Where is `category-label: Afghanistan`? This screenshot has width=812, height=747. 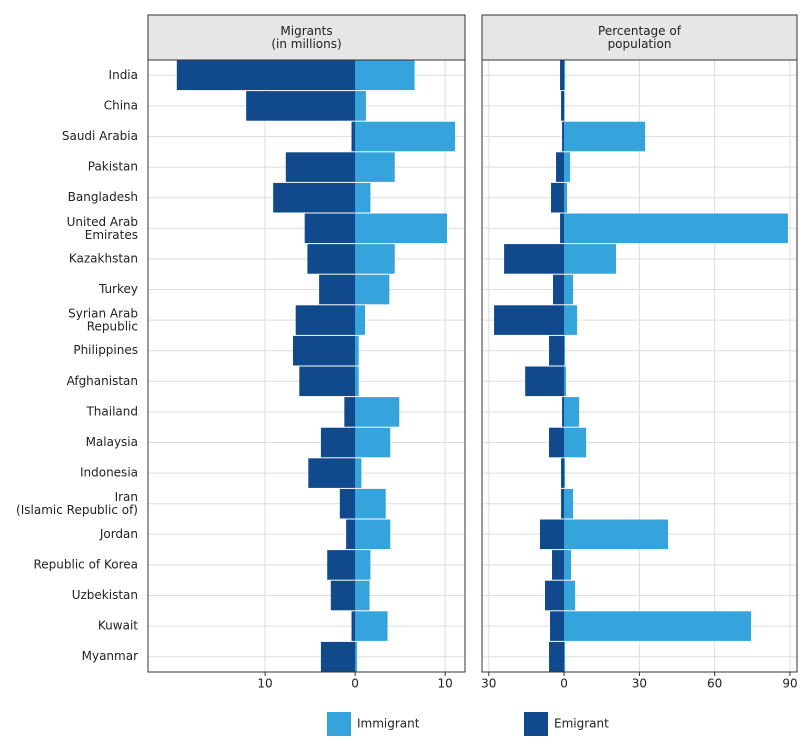
category-label: Afghanistan is located at coordinates (102, 381).